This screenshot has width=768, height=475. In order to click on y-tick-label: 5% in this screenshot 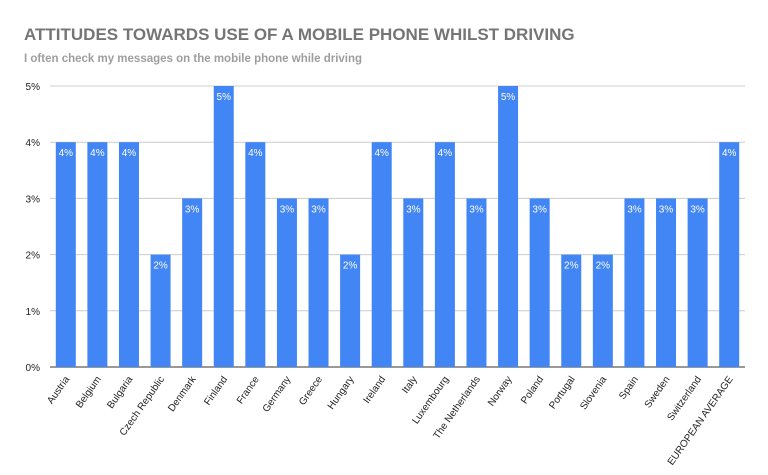, I will do `click(33, 87)`.